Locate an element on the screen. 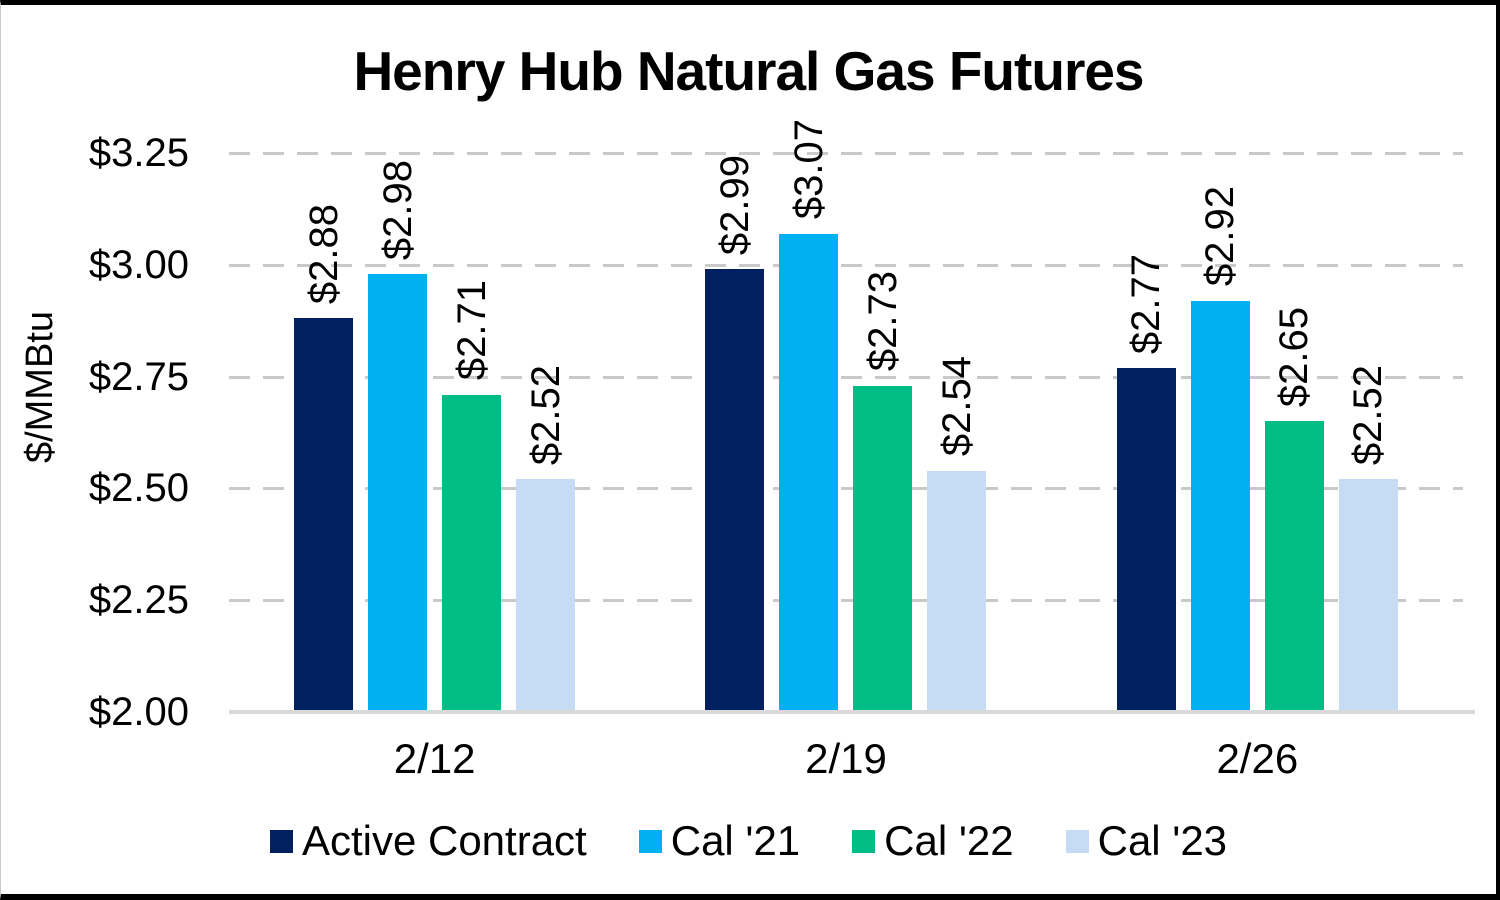 This screenshot has height=900, width=1500. legend: Active Contract Cal '21 Cal '22 Cal '23 is located at coordinates (748, 841).